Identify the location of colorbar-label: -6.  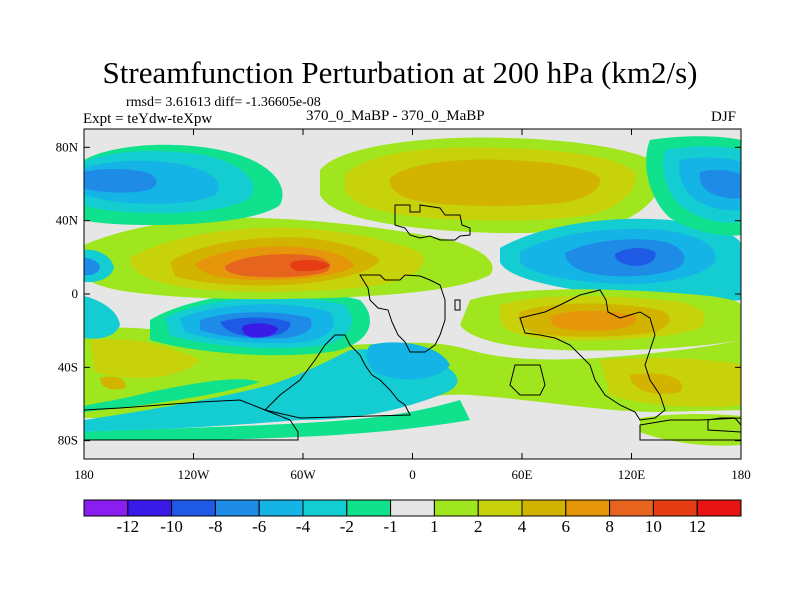
(259, 526).